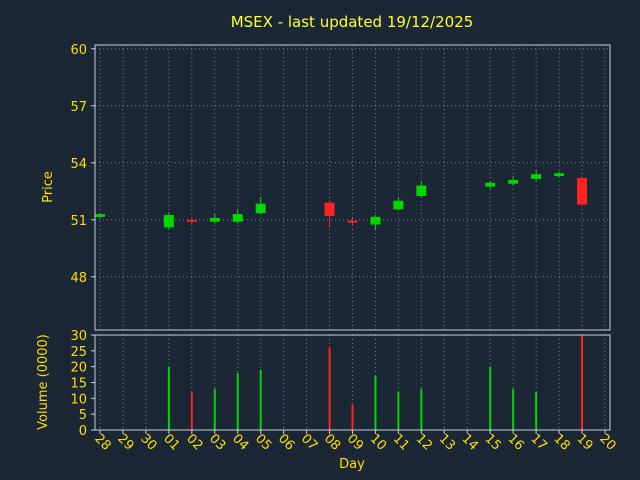  I want to click on x-tick-label: 08, so click(332, 442).